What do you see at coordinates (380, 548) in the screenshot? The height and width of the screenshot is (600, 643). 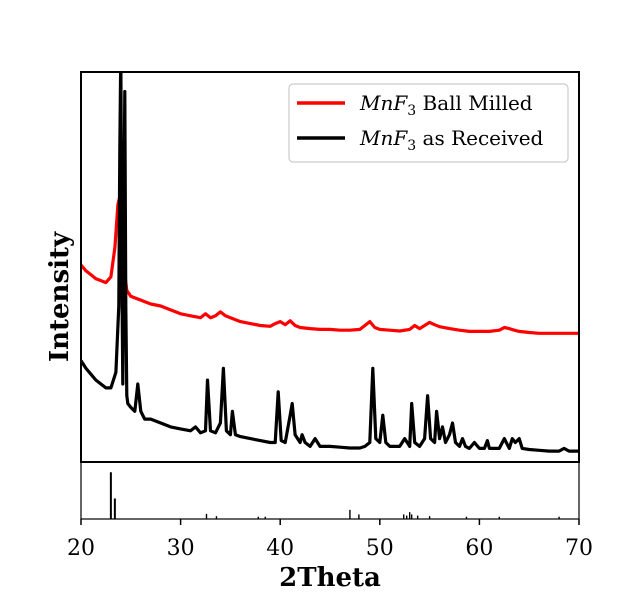 I see `x-tick-label: 50` at bounding box center [380, 548].